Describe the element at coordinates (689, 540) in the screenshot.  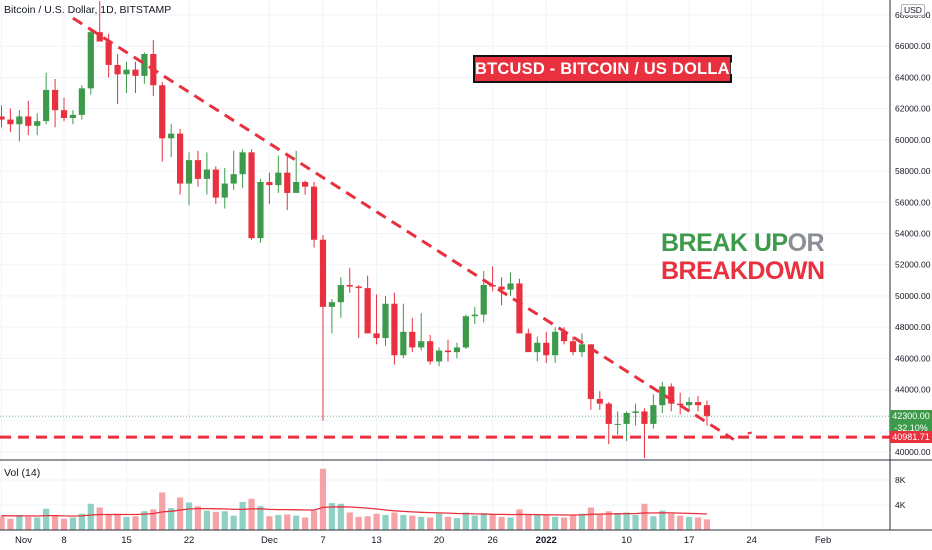
I see `time-tick-label: 17` at that location.